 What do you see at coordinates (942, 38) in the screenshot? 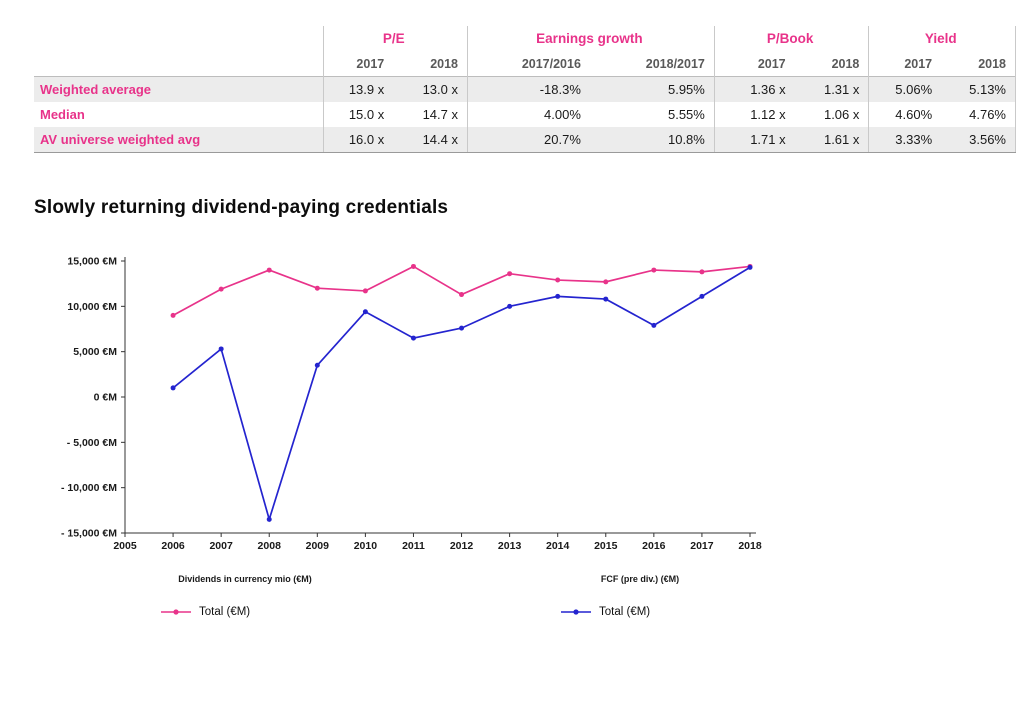
I see `col-group-yield: Yield` at bounding box center [942, 38].